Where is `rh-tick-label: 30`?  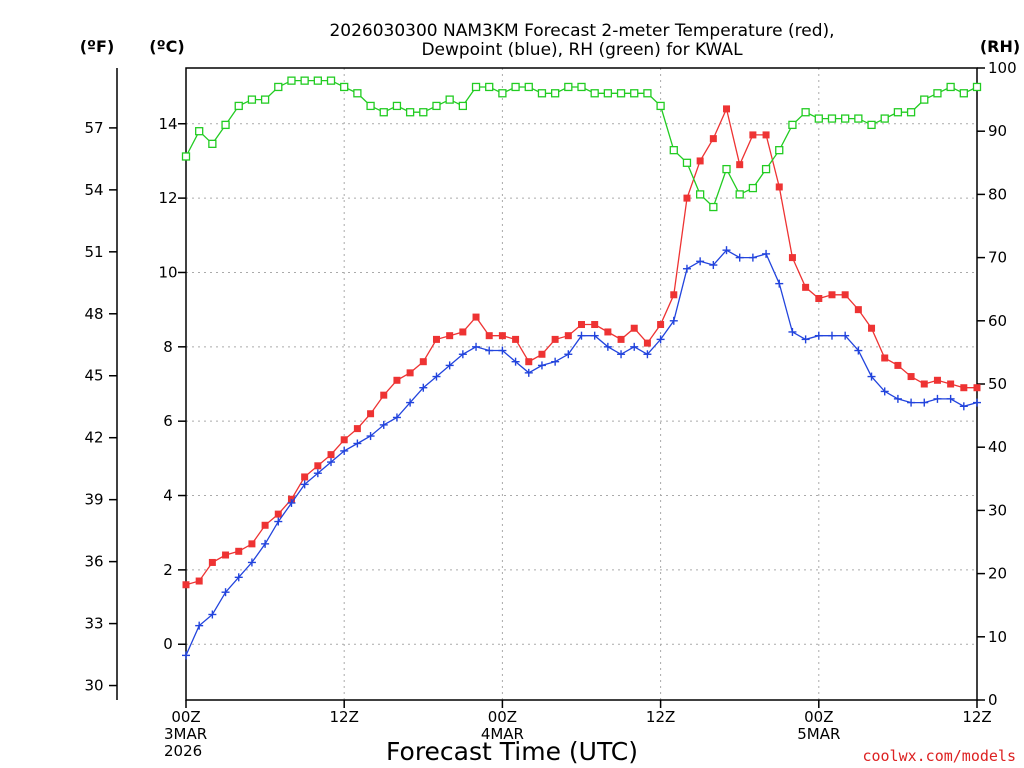 rh-tick-label: 30 is located at coordinates (997, 510).